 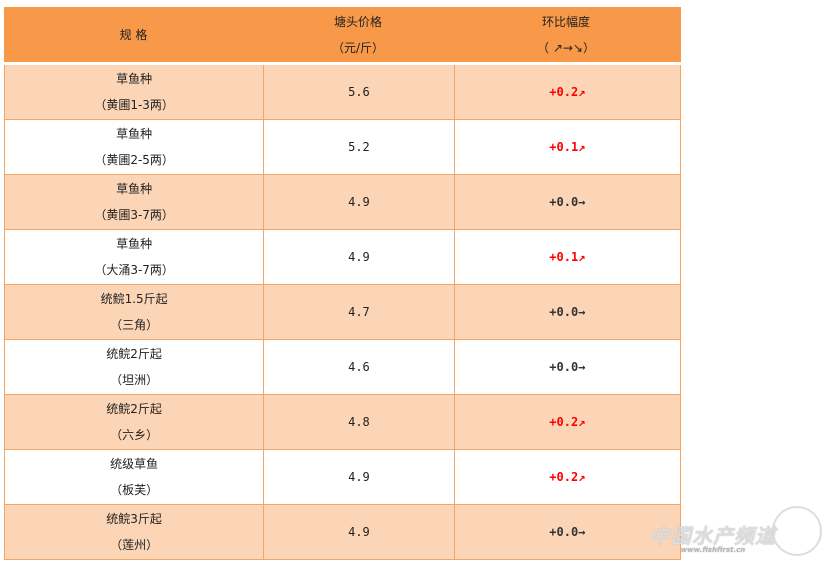 I want to click on spec-origin: （莲州）, so click(x=134, y=545).